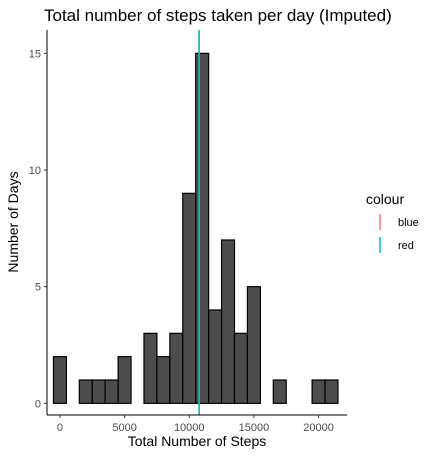 The height and width of the screenshot is (458, 436). What do you see at coordinates (189, 428) in the screenshot?
I see `x-tick-label: 10000` at bounding box center [189, 428].